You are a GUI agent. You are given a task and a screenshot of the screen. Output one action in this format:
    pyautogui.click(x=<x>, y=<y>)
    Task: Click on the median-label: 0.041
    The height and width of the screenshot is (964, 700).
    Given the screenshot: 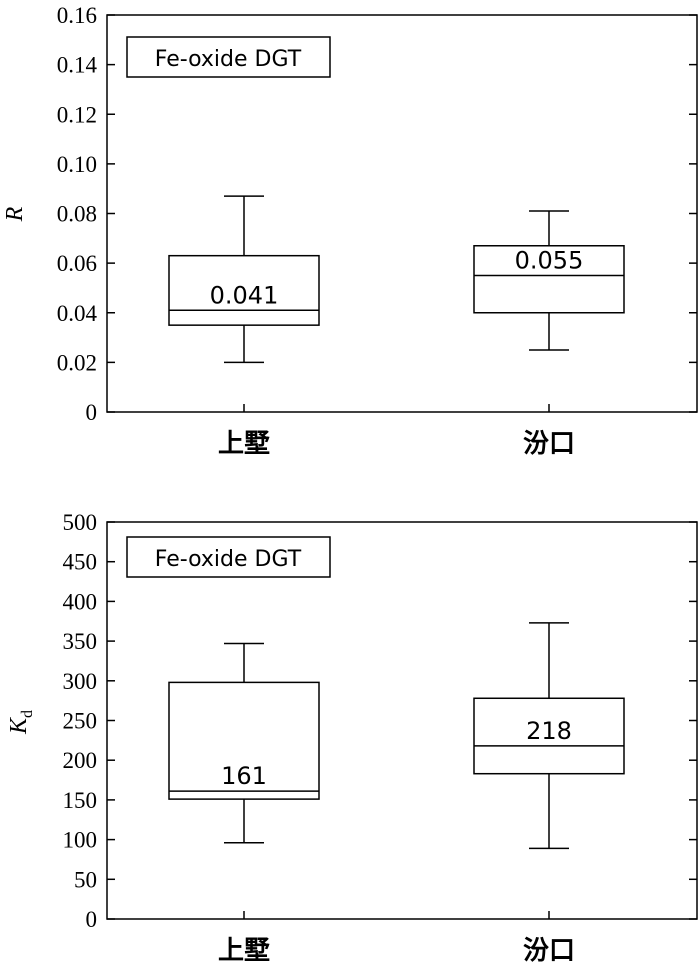 What is the action you would take?
    pyautogui.click(x=244, y=295)
    